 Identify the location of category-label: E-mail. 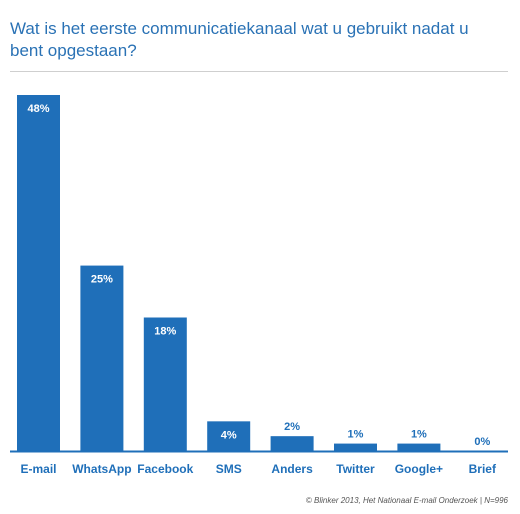
(38, 469).